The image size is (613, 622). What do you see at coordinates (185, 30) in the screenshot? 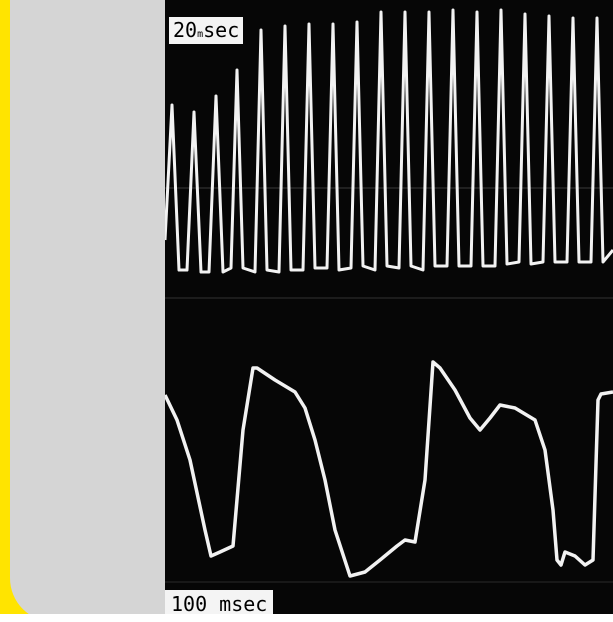
I see `top-scale-value: 20` at bounding box center [185, 30].